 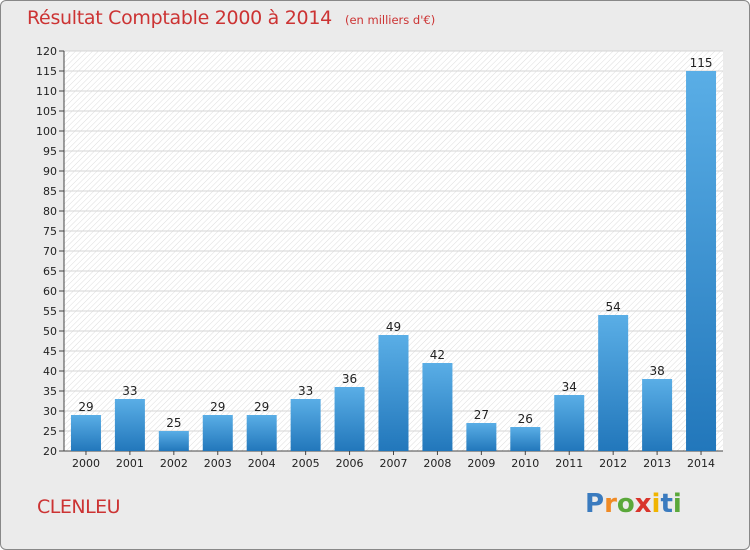 I want to click on y-tick-label: 95, so click(x=50, y=151).